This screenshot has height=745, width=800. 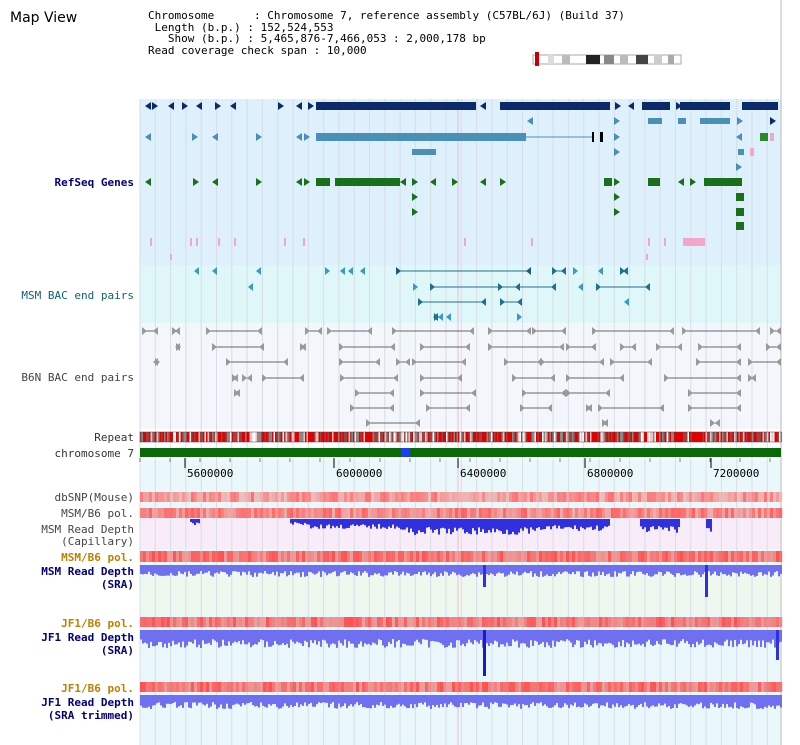 I want to click on msm-bac-label: MSM BAC end pairs, so click(x=77, y=295).